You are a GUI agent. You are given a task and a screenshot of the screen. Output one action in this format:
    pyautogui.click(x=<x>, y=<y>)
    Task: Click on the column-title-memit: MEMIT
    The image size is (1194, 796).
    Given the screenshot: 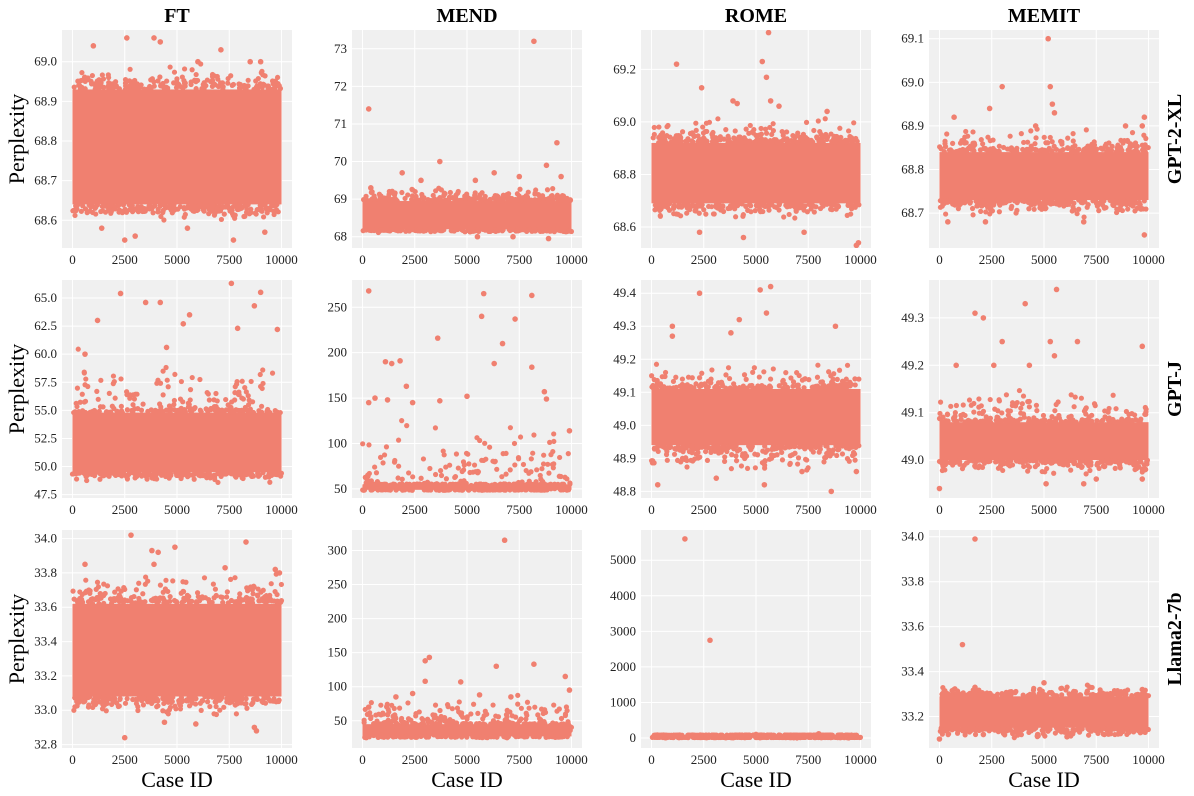 What is the action you would take?
    pyautogui.click(x=1044, y=16)
    